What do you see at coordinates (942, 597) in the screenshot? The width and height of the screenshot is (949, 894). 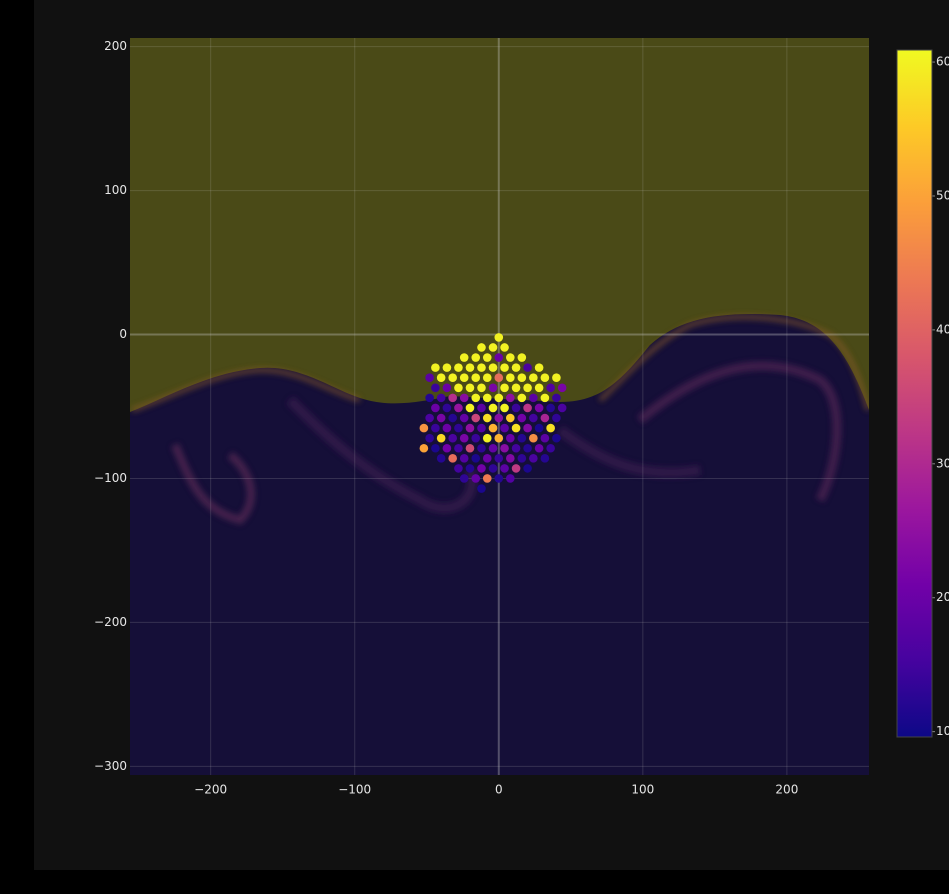 I see `colorbar-tick-label: 20` at bounding box center [942, 597].